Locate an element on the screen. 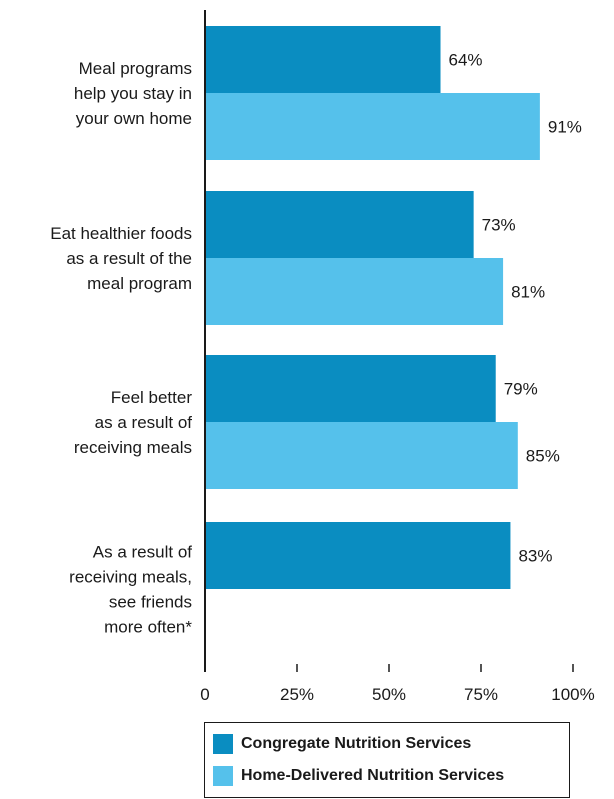  value-label-home-delivered-nutrition-services-2: 81% is located at coordinates (528, 292).